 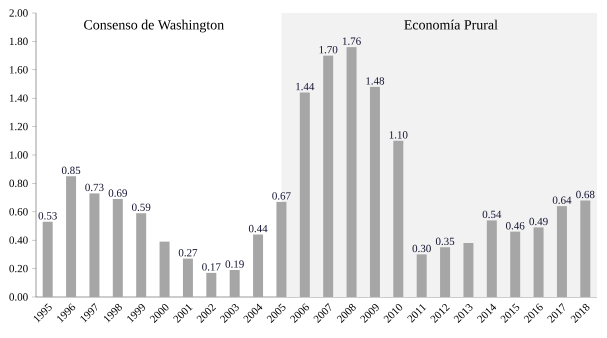 I want to click on y-tick-label: 1.00, so click(x=19, y=155).